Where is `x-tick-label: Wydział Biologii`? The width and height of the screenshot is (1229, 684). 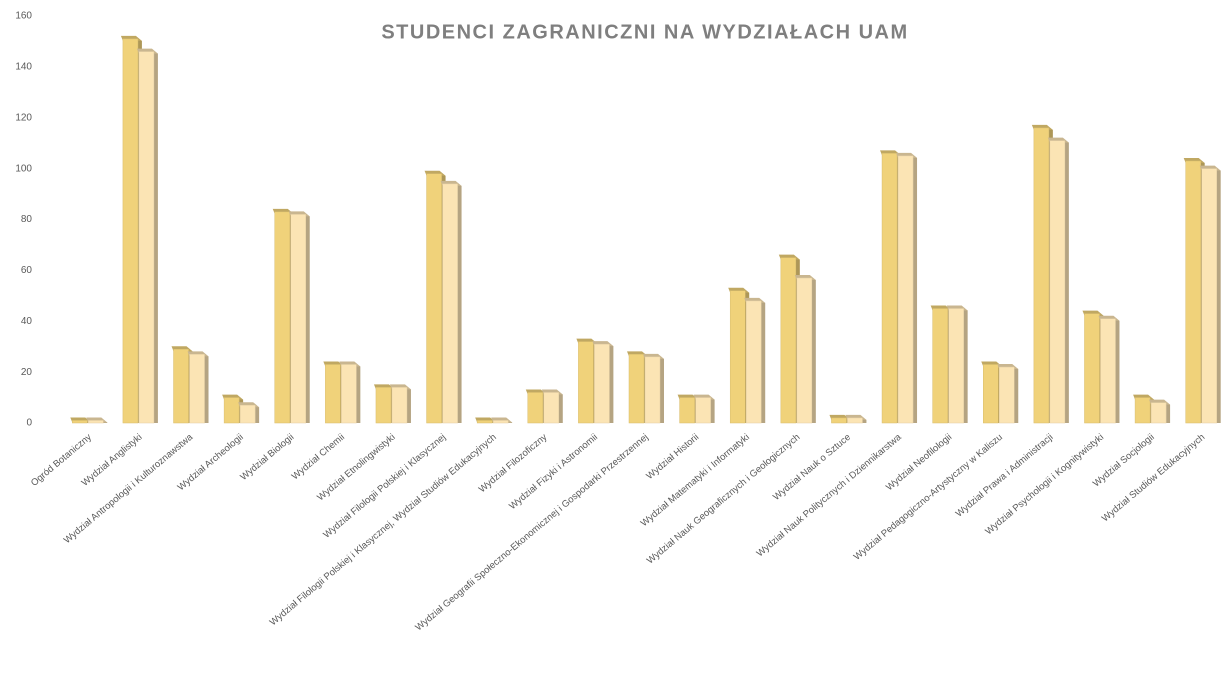 x-tick-label: Wydział Biologii is located at coordinates (267, 457).